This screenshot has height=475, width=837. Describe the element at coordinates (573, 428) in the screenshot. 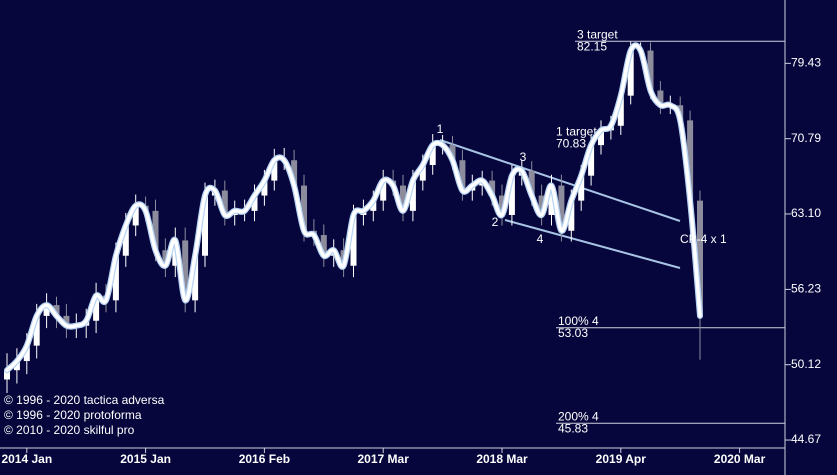

I see `target-value: 45.83` at that location.